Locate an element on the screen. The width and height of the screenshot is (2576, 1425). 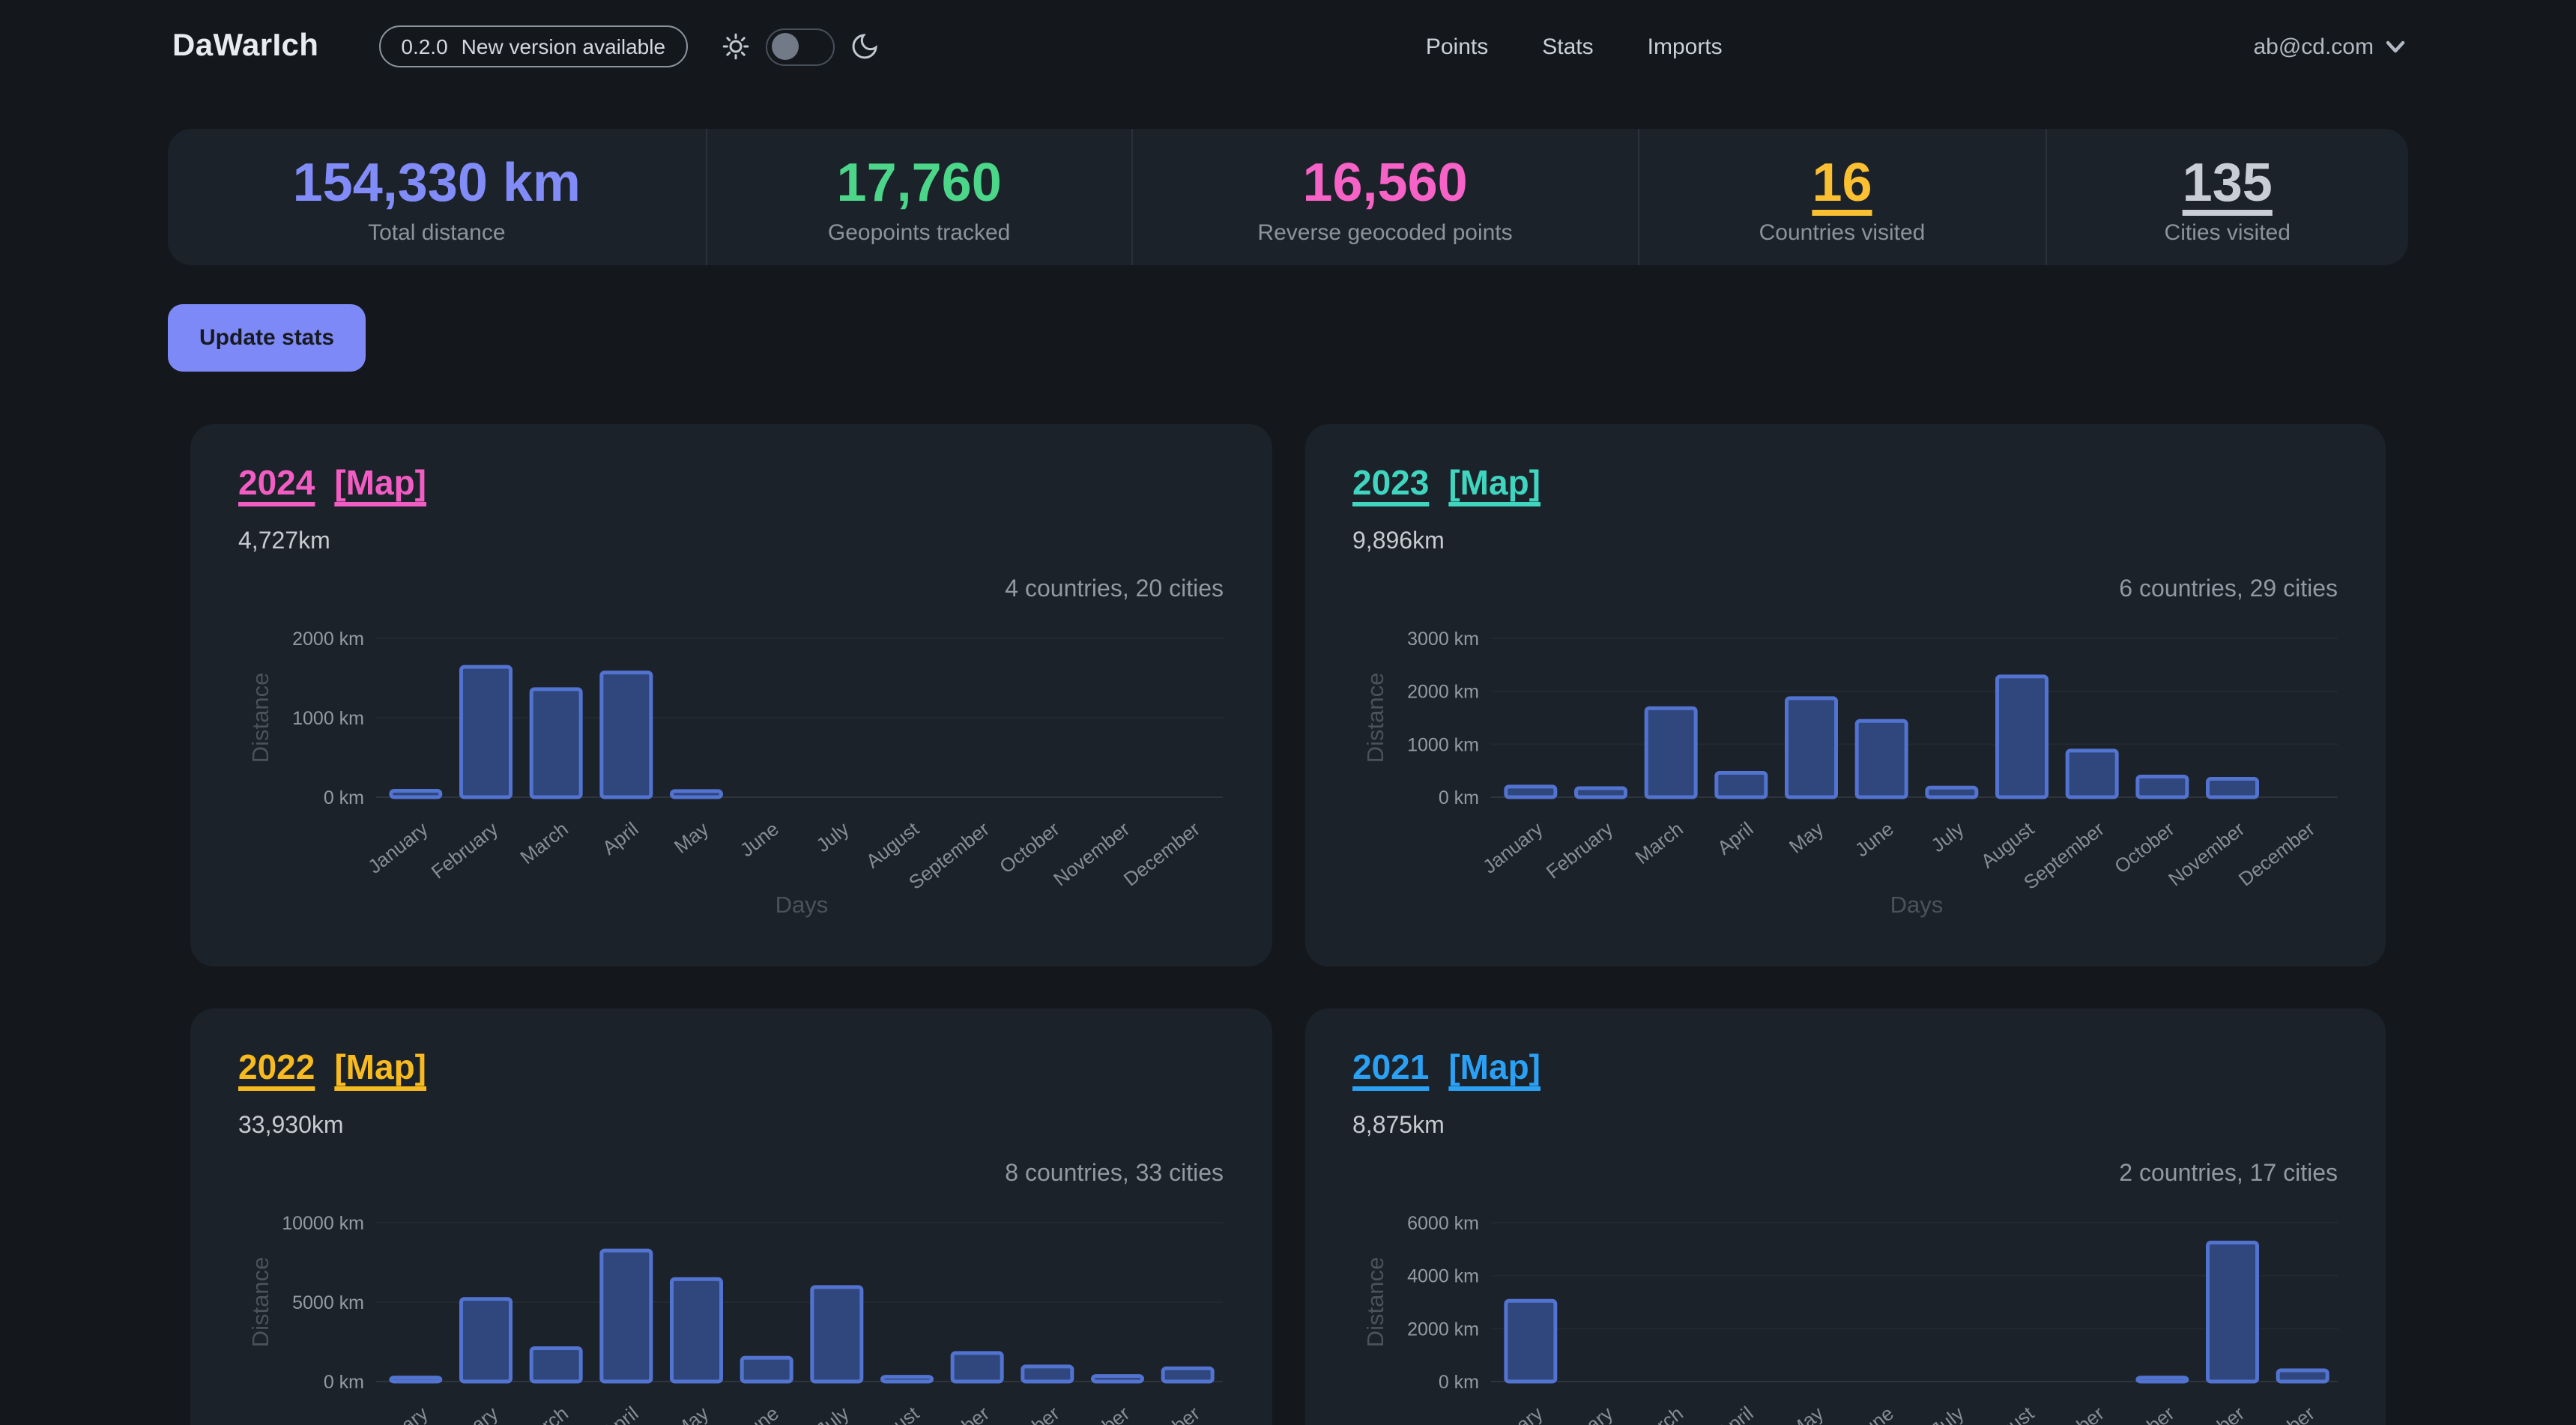
stat-reverse-geocoded-value: 16,560 is located at coordinates (1385, 181).